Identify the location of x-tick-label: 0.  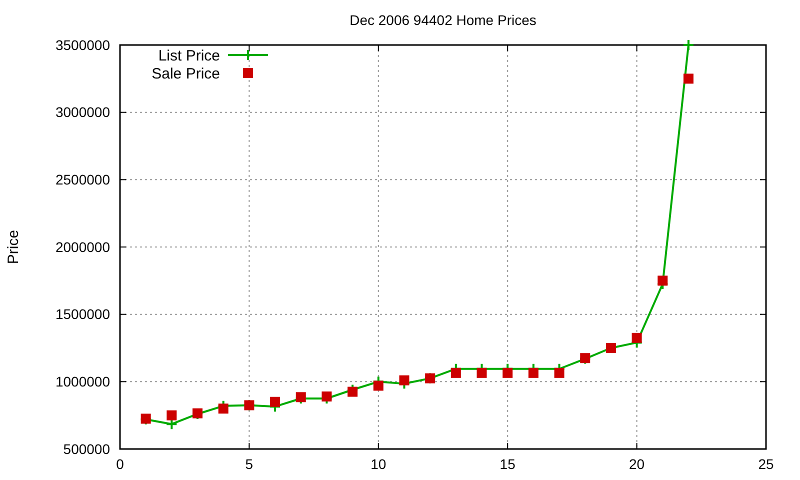
(120, 464).